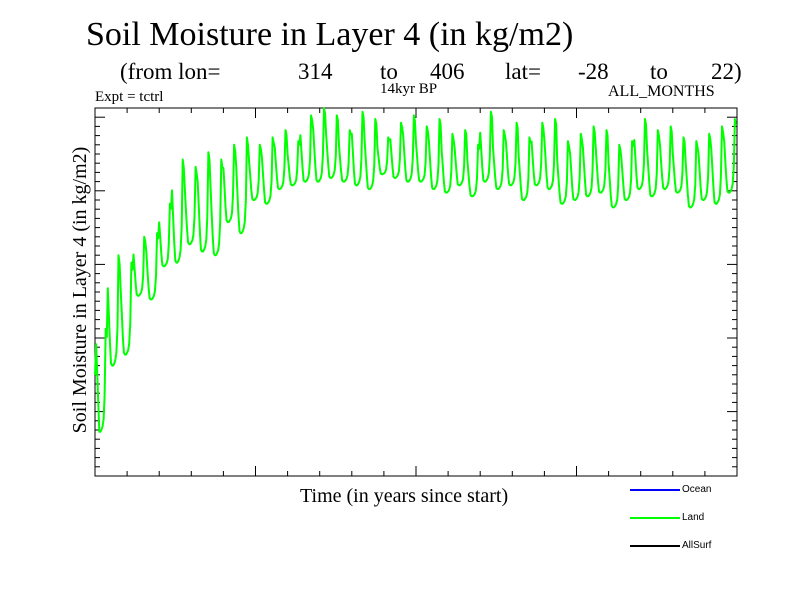  Describe the element at coordinates (659, 71) in the screenshot. I see `subtitle-to-label-2: to` at that location.